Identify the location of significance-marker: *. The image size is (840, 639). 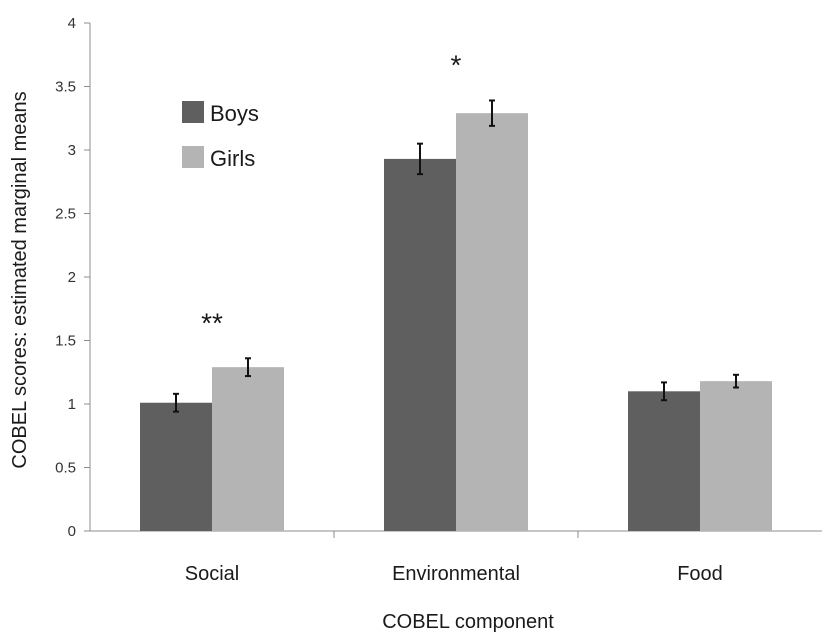
(456, 64).